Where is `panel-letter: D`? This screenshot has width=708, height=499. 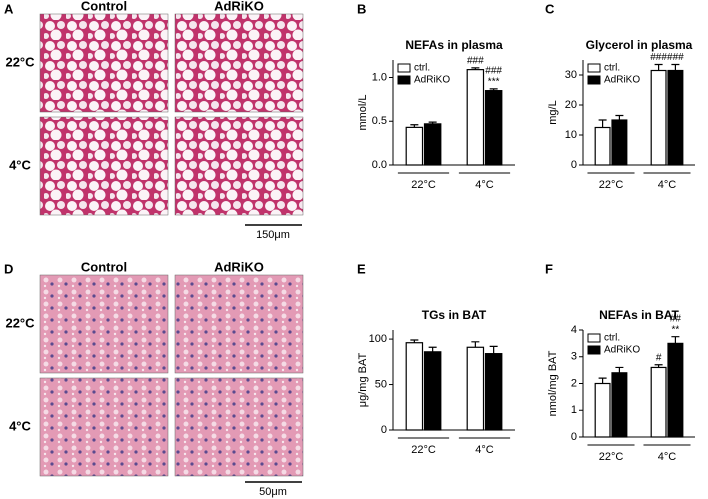 panel-letter: D is located at coordinates (8, 268).